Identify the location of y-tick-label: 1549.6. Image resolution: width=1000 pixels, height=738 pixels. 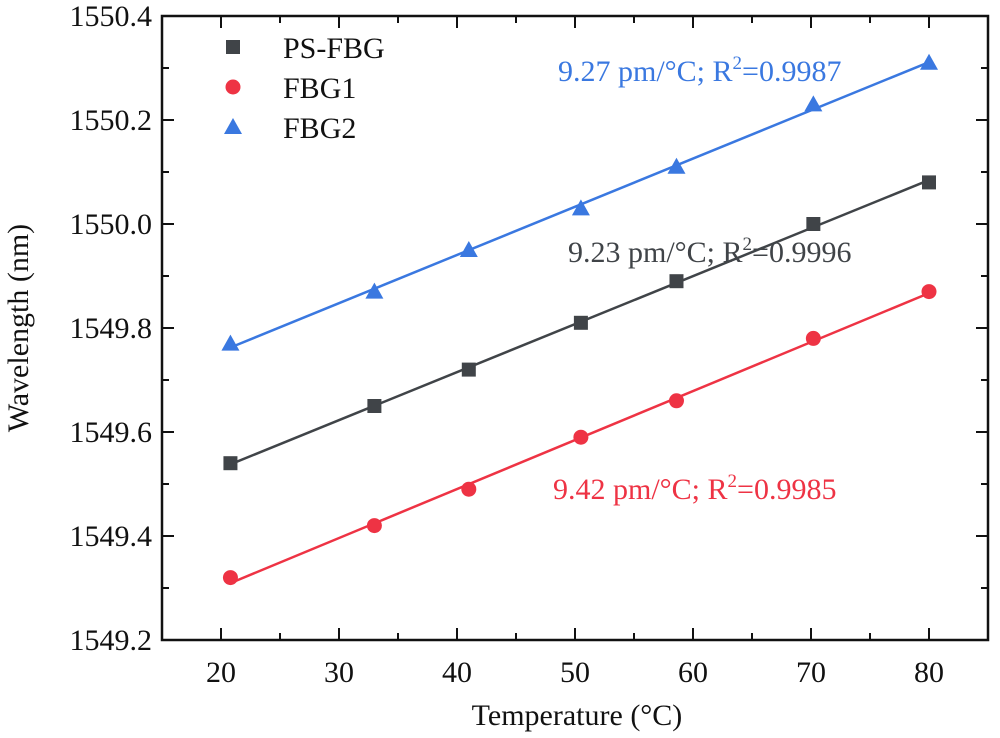
(111, 432).